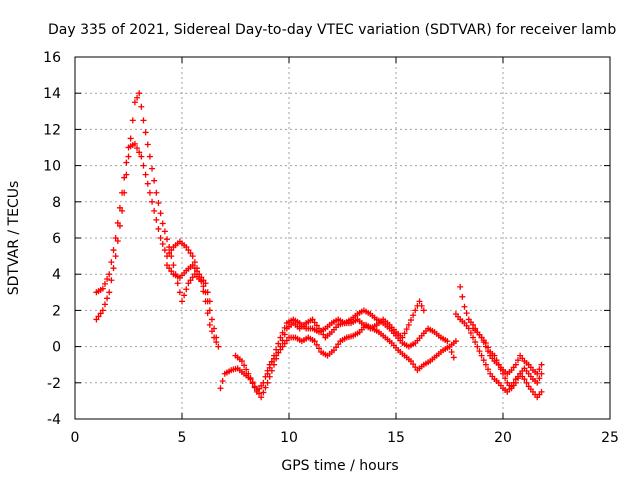 This screenshot has width=640, height=480. What do you see at coordinates (56, 311) in the screenshot?
I see `y-tick-label: 2` at bounding box center [56, 311].